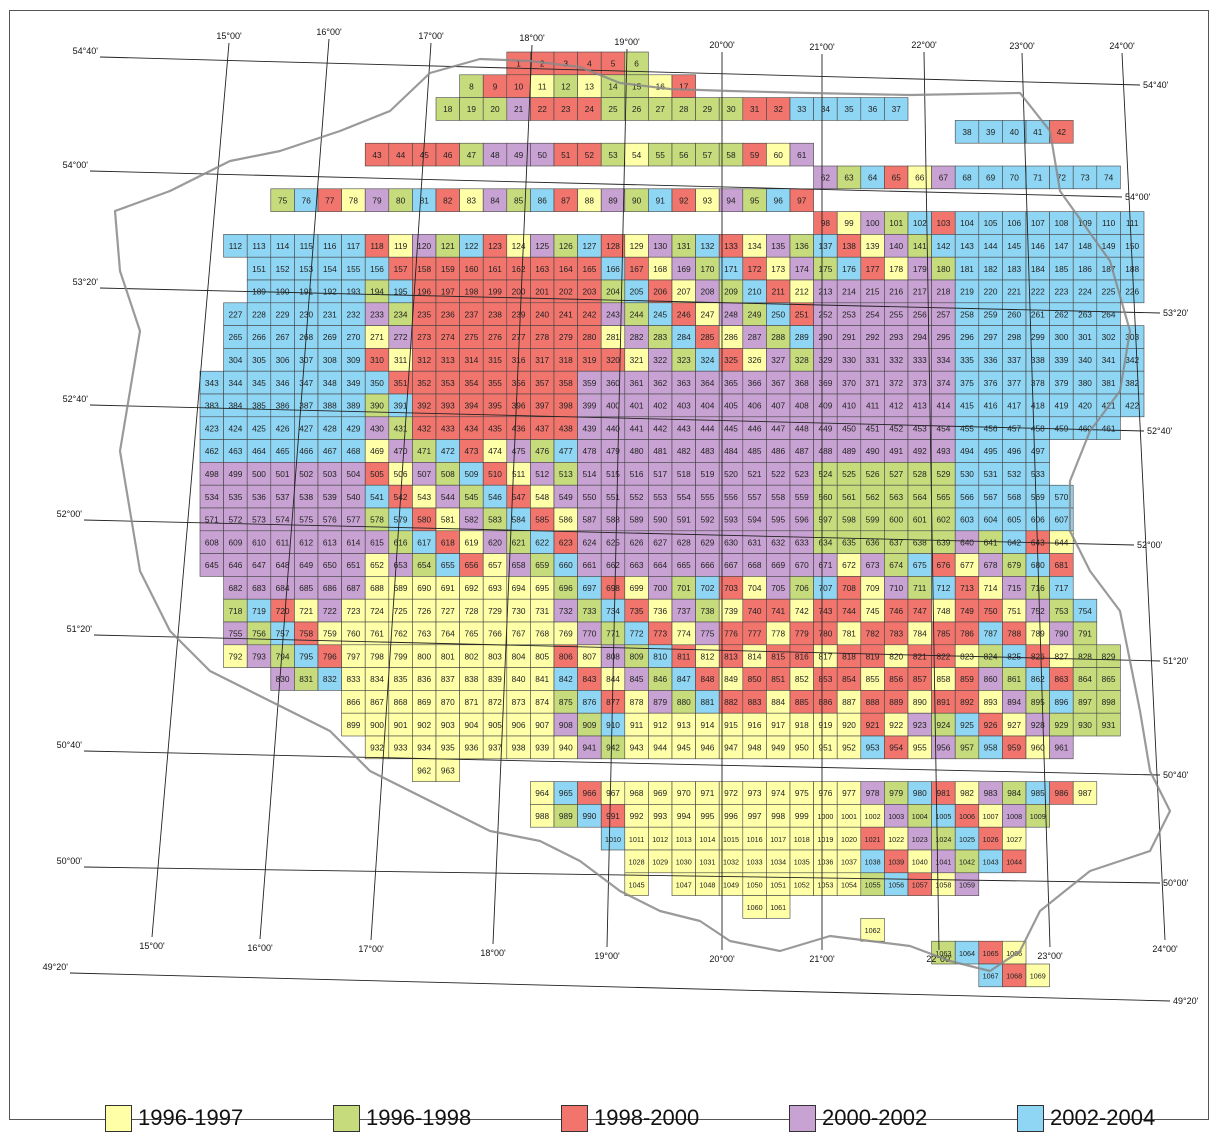  What do you see at coordinates (939, 959) in the screenshot?
I see `coordinate-label: 22°00'` at bounding box center [939, 959].